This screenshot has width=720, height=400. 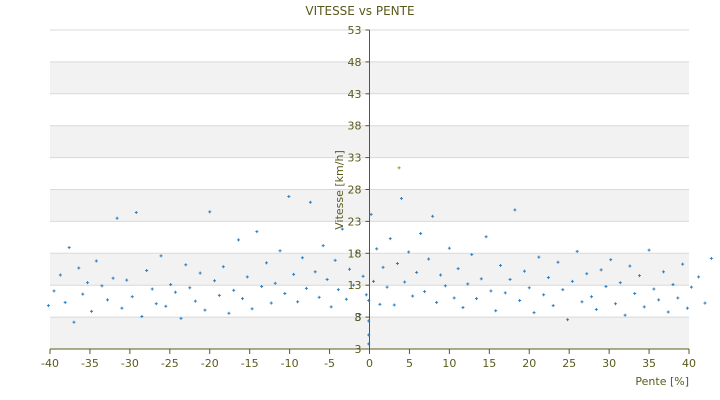 I want to click on x-tick-label: -5, so click(x=329, y=363).